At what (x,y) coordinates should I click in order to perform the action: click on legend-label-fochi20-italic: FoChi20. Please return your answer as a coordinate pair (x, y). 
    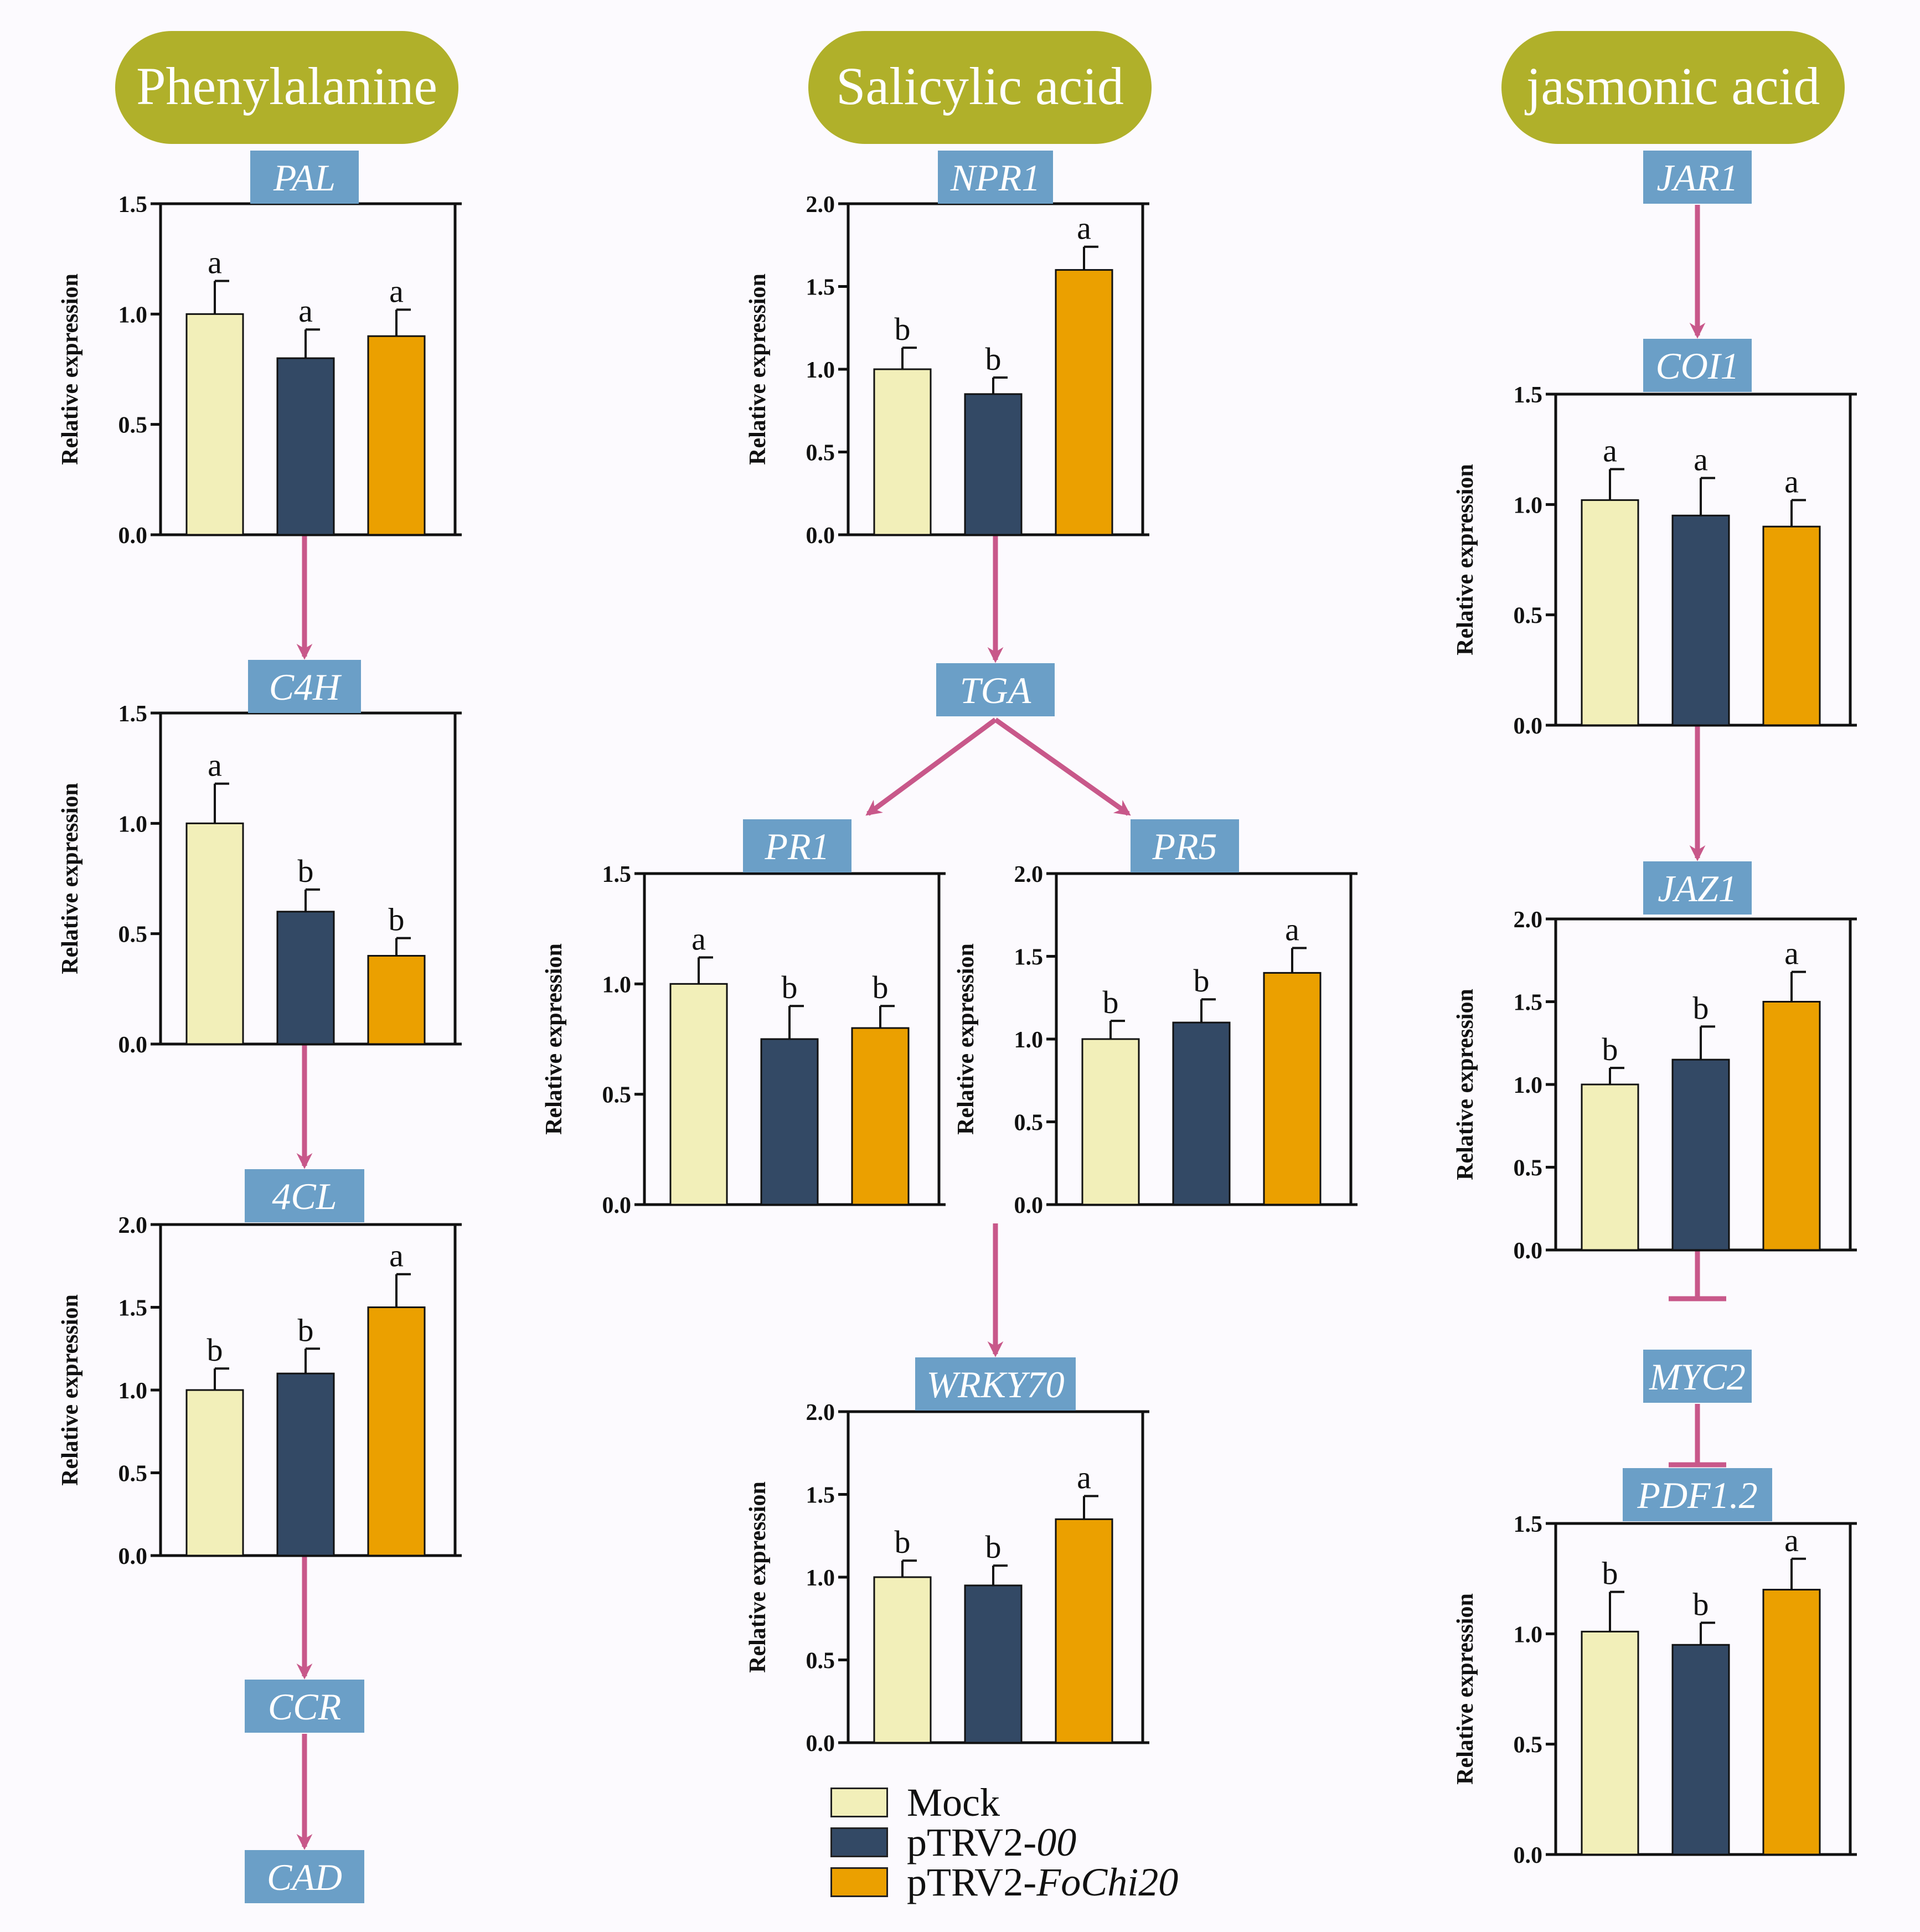
    Looking at the image, I should click on (1107, 1882).